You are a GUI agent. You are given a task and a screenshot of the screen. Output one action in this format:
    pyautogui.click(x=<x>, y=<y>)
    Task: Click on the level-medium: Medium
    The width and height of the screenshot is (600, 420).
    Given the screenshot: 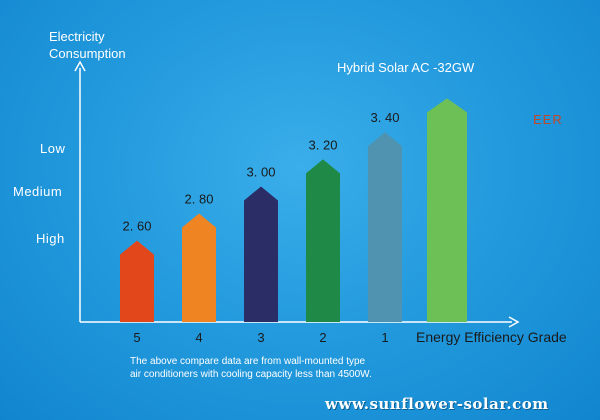 What is the action you would take?
    pyautogui.click(x=38, y=191)
    